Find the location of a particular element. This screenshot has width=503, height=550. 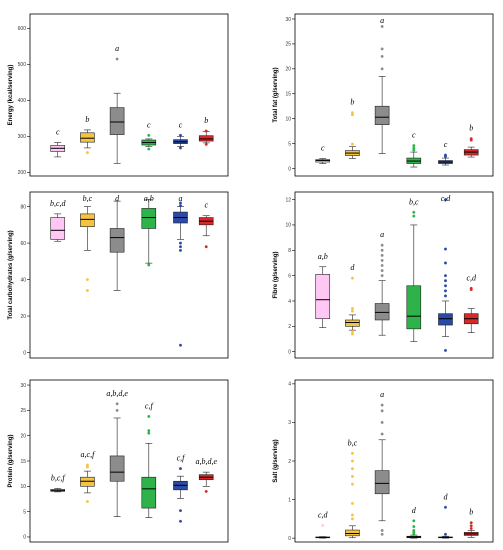

box: b,c,f is located at coordinates (58, 483).